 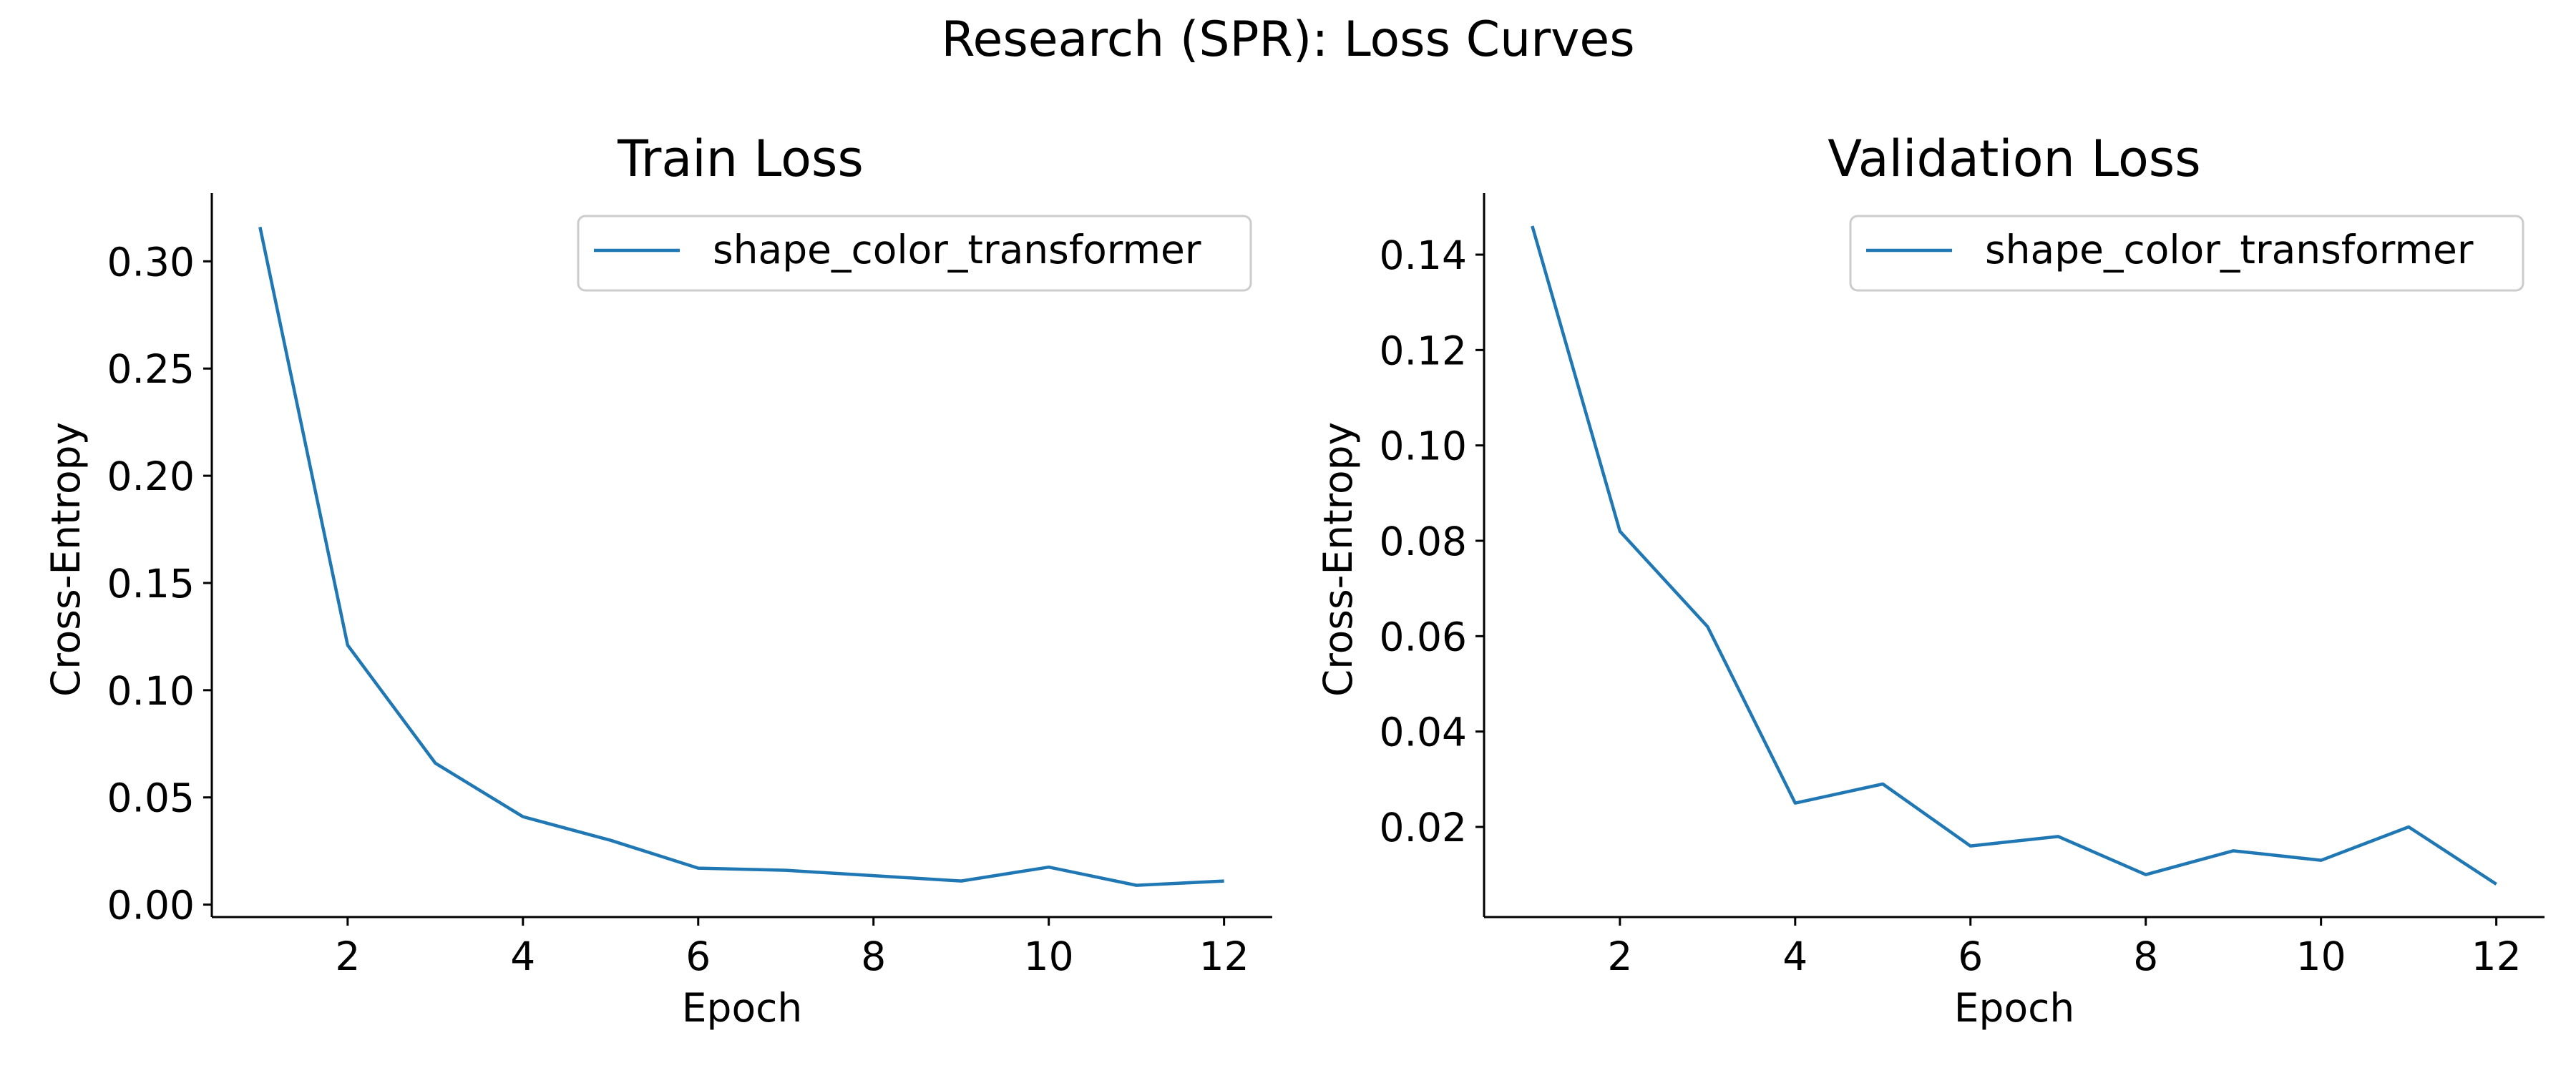 What do you see at coordinates (1970, 956) in the screenshot?
I see `validation-x-tick-label: 6` at bounding box center [1970, 956].